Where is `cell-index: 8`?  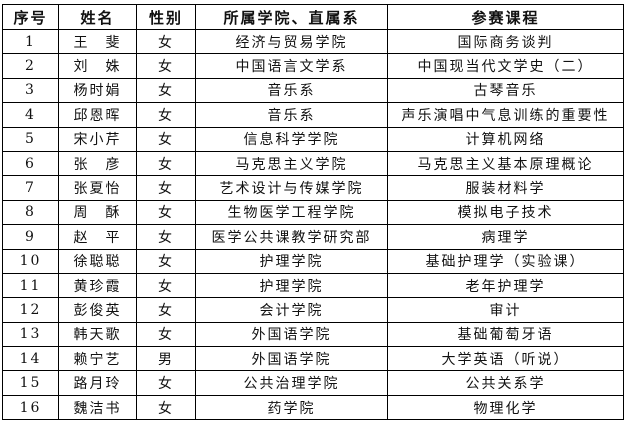 cell-index: 8 is located at coordinates (30, 212).